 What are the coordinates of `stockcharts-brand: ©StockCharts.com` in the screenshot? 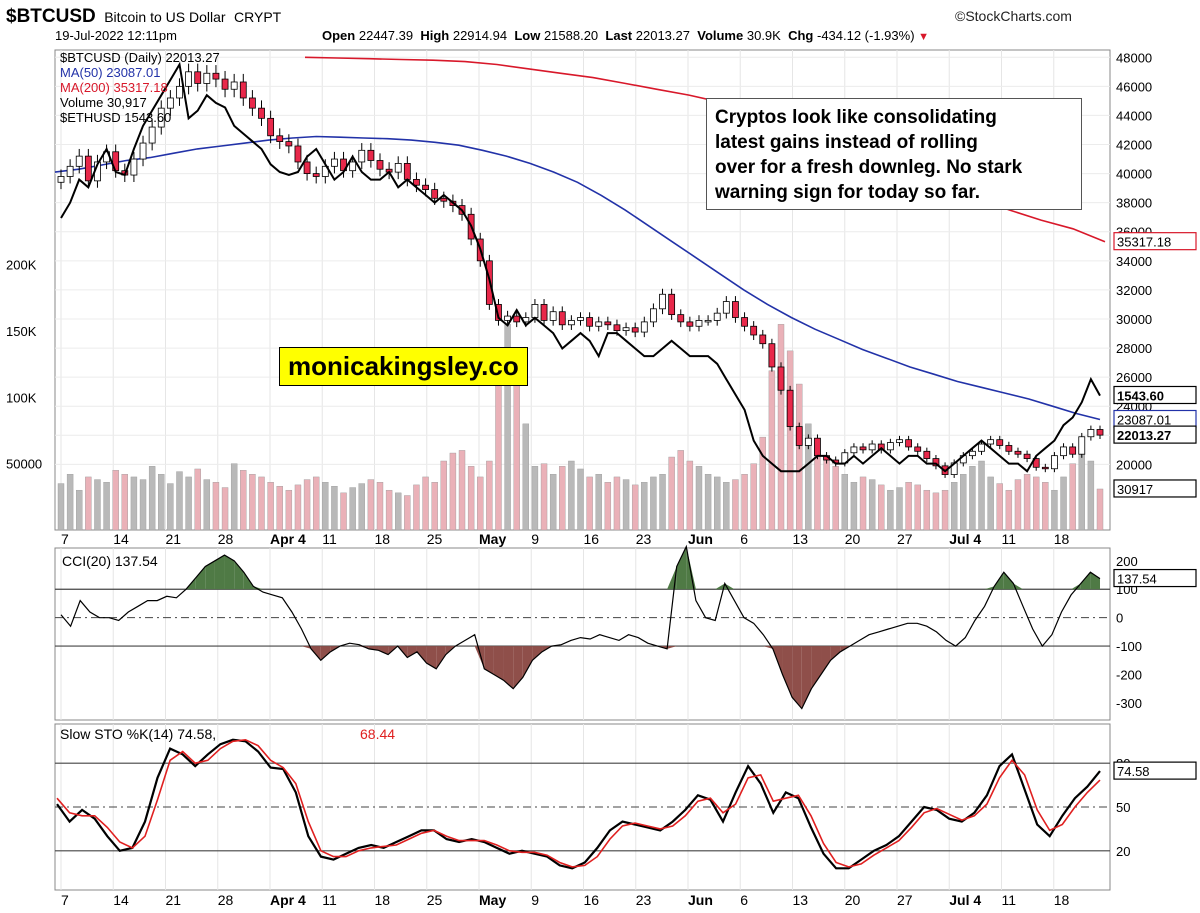 It's located at (1013, 16).